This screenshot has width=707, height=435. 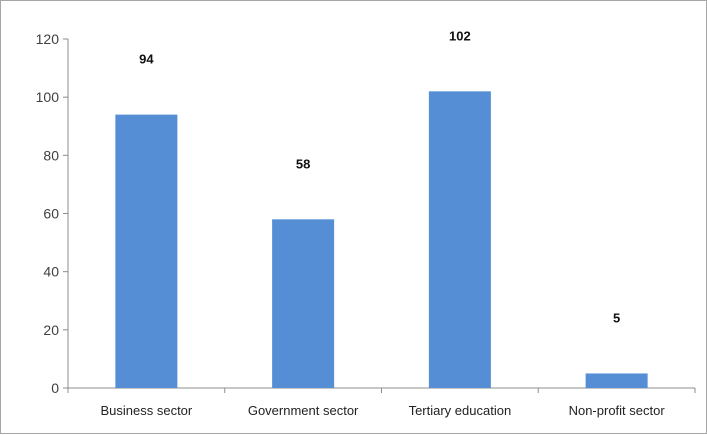 I want to click on bar-non-profit-sector, so click(x=616, y=380).